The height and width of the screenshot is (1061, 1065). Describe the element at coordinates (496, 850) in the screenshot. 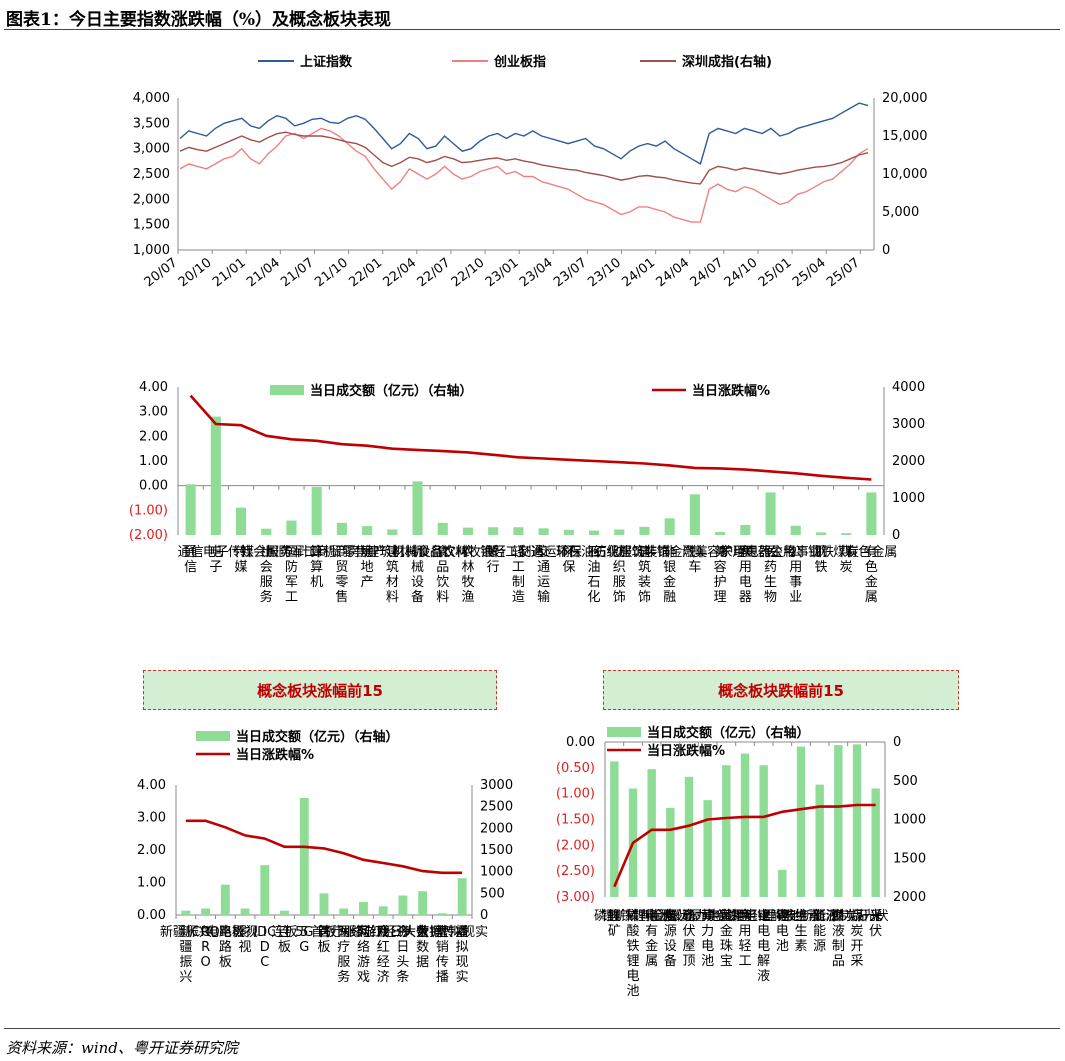

I see `y-right-tick: 1500` at that location.